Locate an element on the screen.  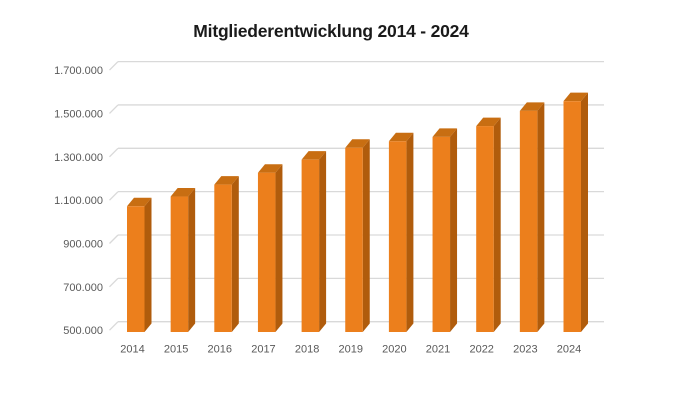
y-axis-label: 500.000 is located at coordinates (83, 331).